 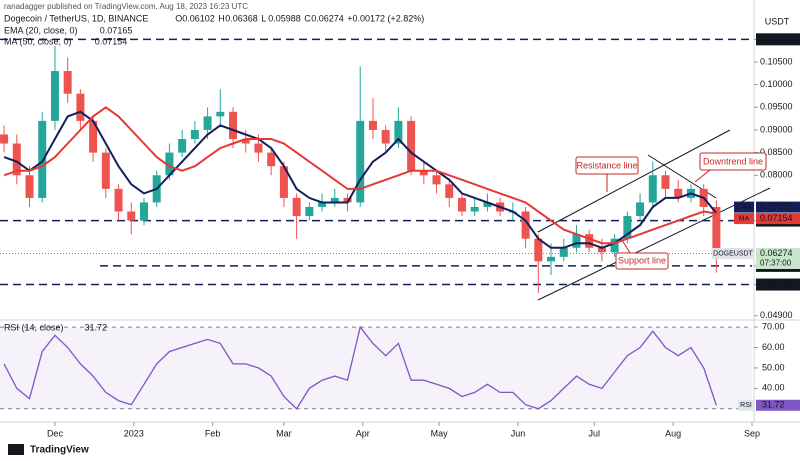 What do you see at coordinates (773, 326) in the screenshot?
I see `y-tick-label: 70.00` at bounding box center [773, 326].